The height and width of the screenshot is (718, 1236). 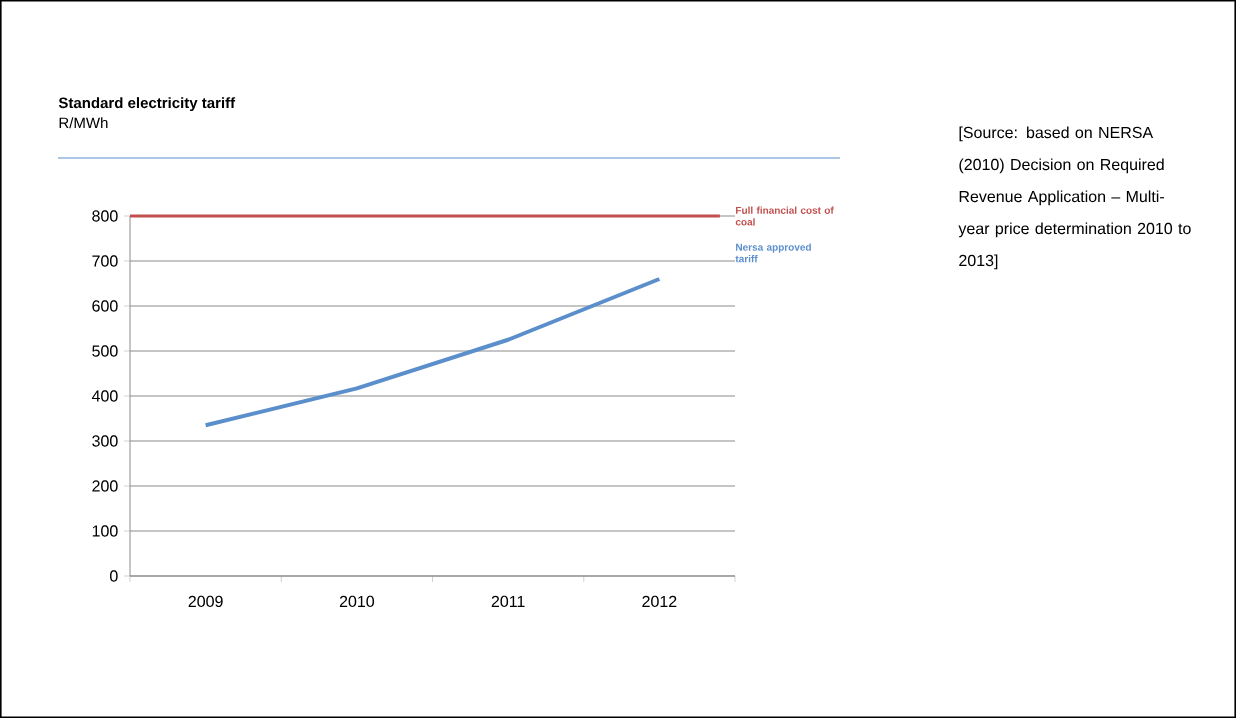 What do you see at coordinates (432, 352) in the screenshot?
I see `line-series` at bounding box center [432, 352].